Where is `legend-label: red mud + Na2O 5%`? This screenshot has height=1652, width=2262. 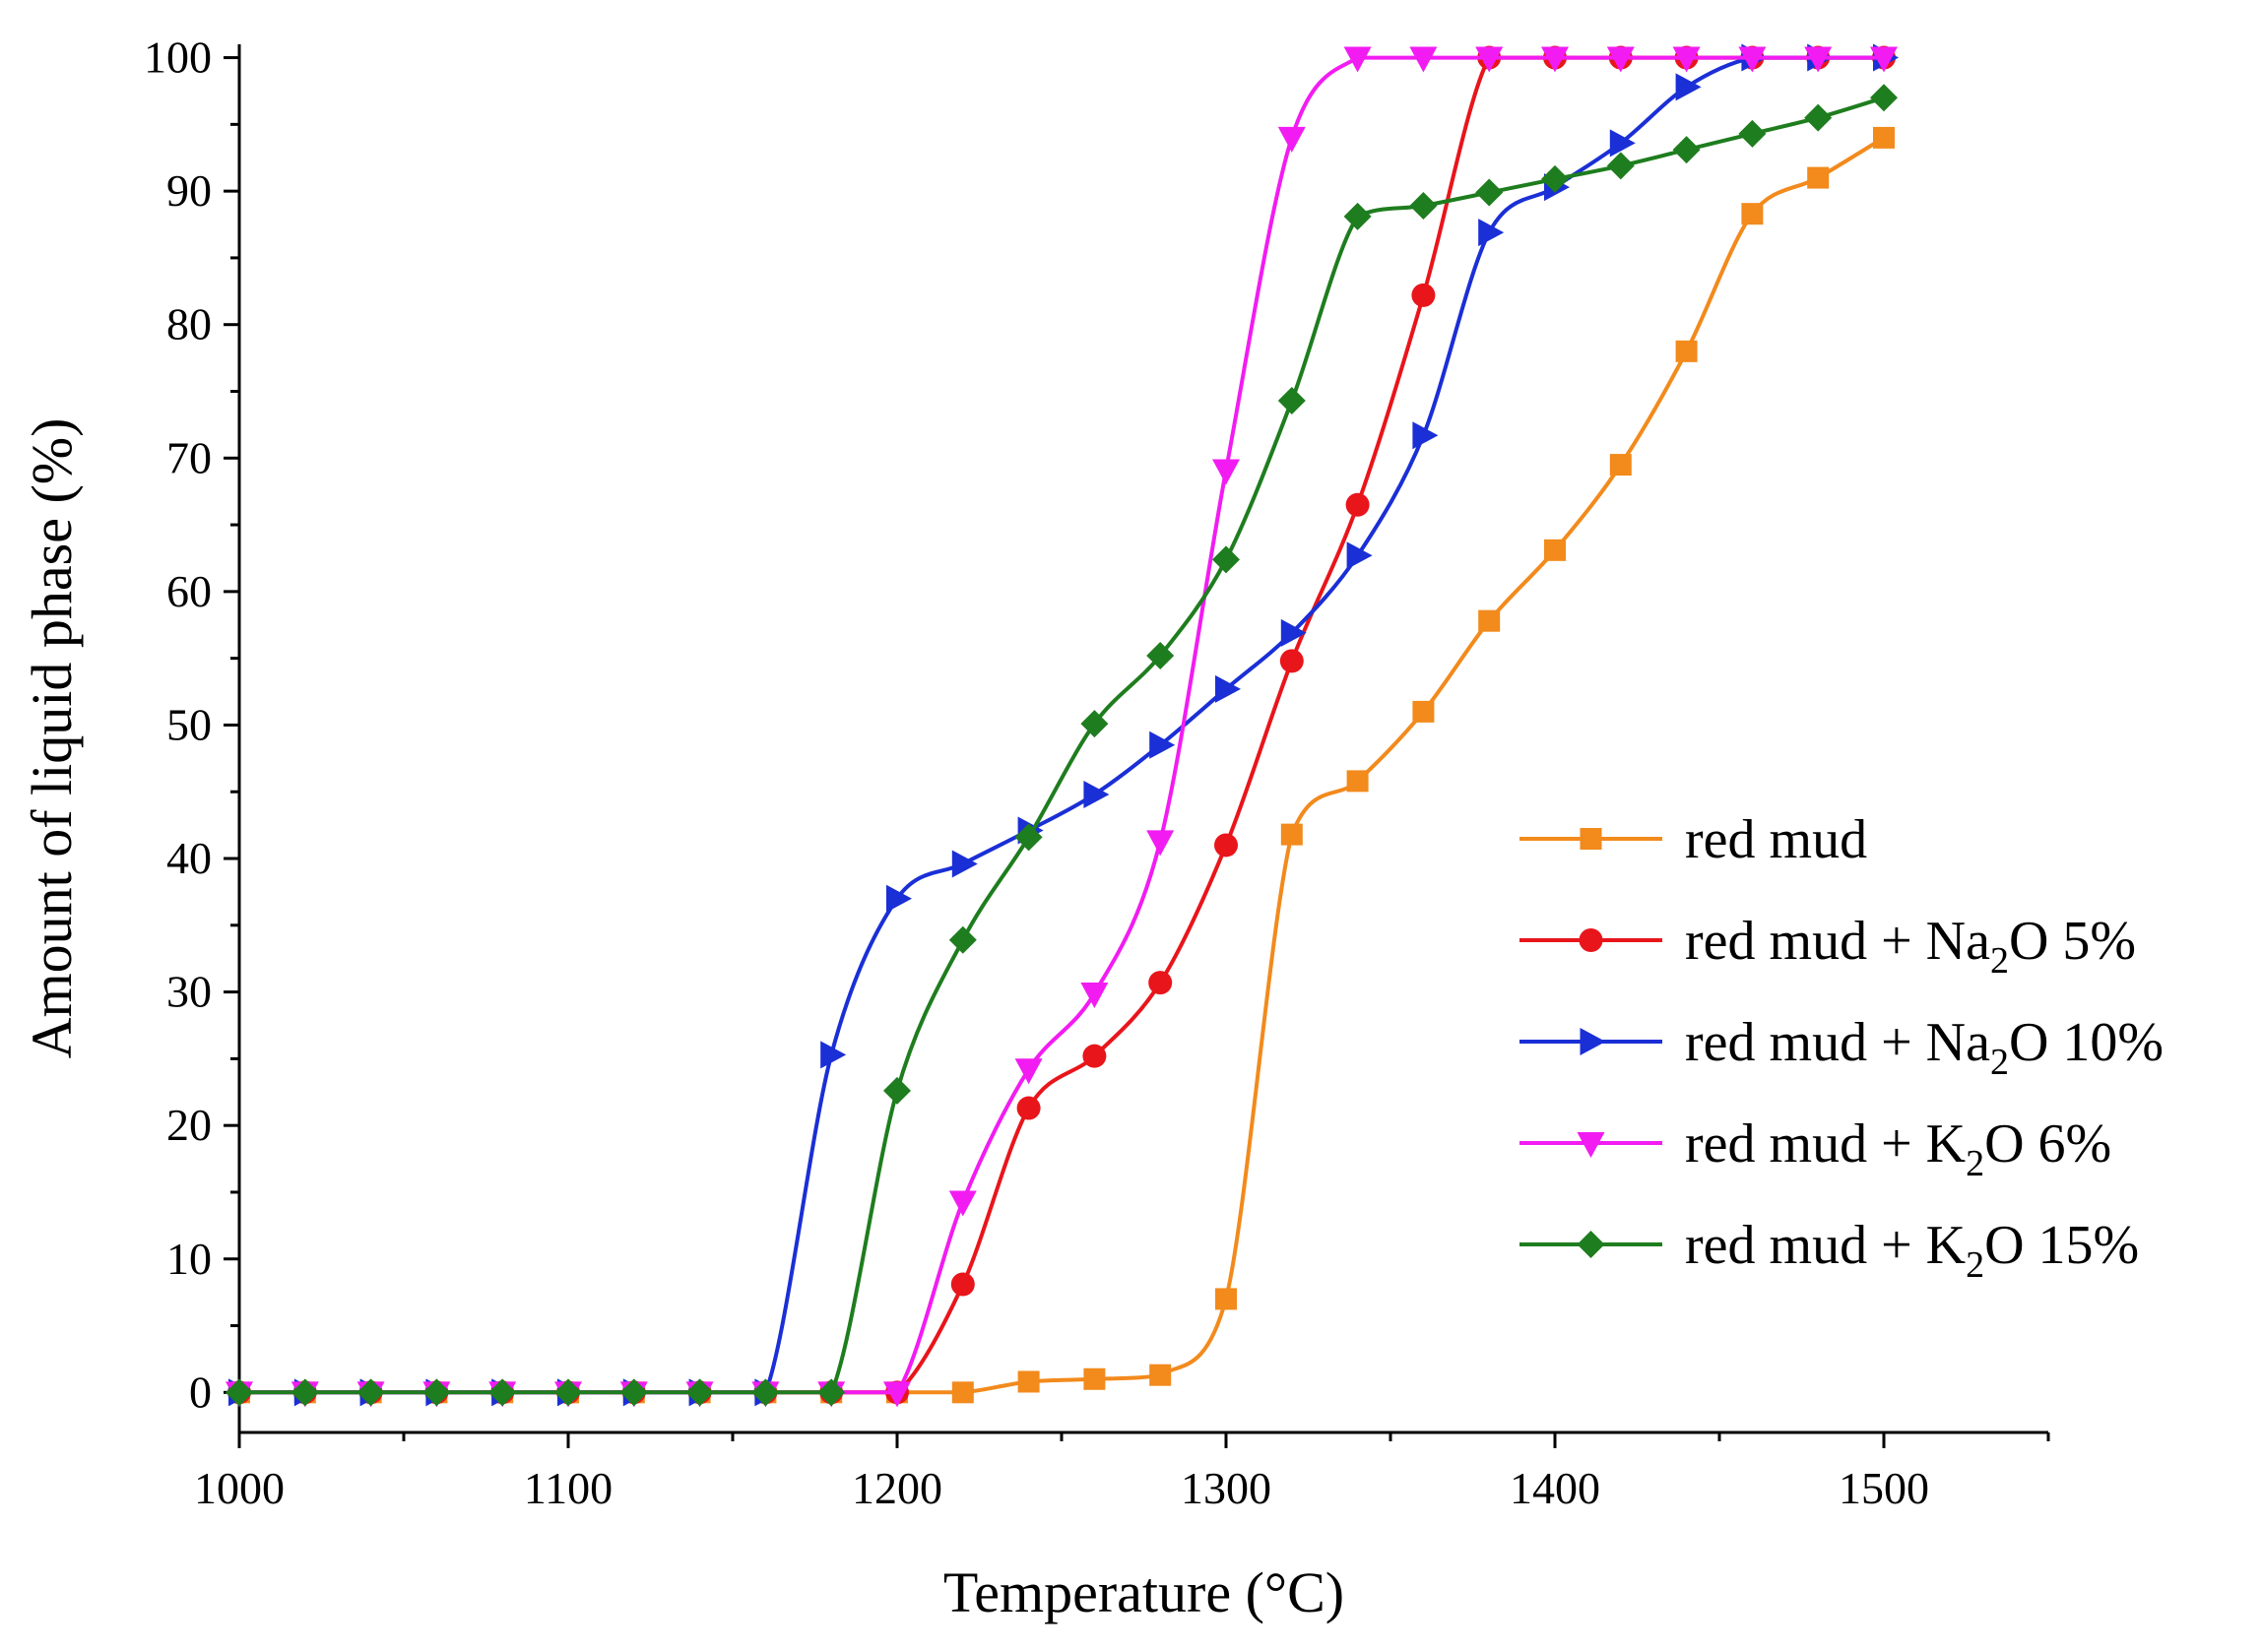 legend-label: red mud + Na2O 5% is located at coordinates (1910, 947).